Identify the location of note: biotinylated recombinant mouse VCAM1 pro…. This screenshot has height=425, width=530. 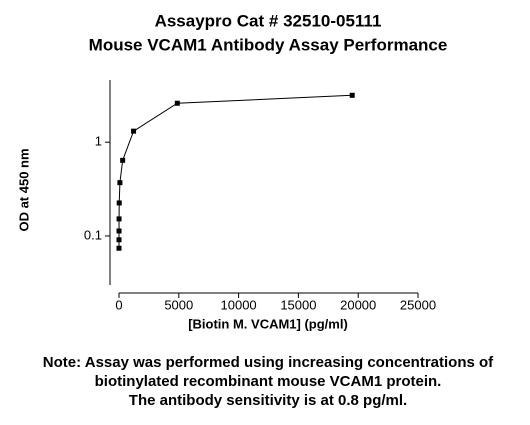
(268, 381).